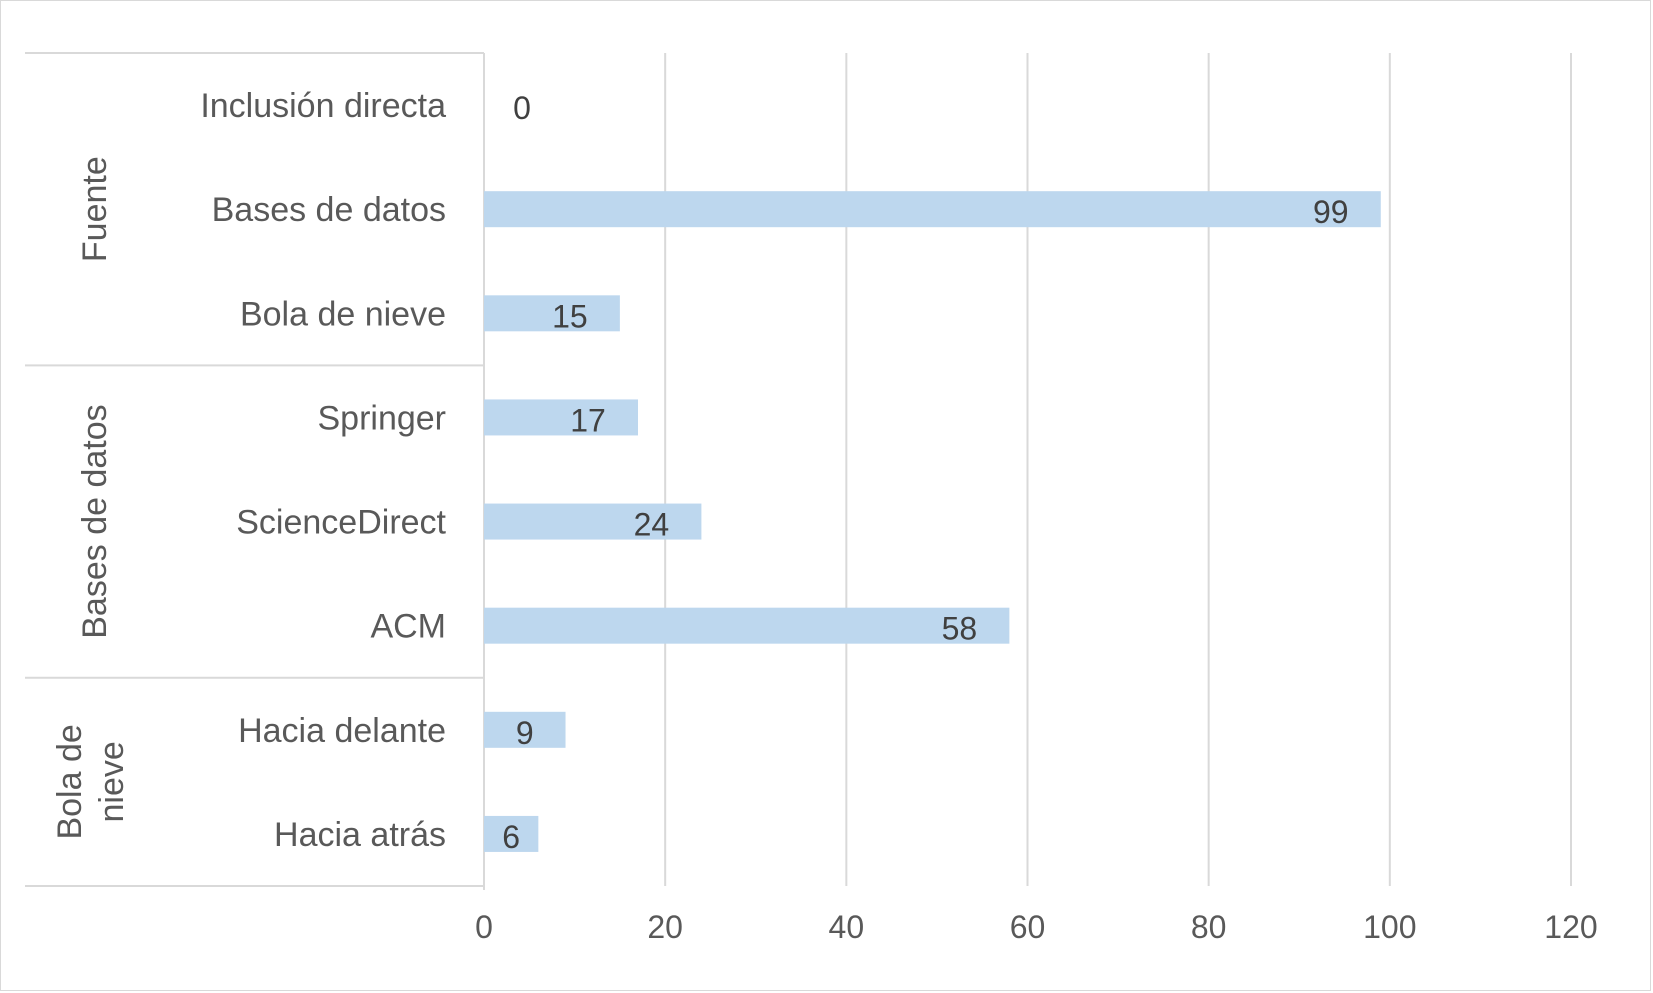 Image resolution: width=1653 pixels, height=993 pixels. I want to click on group-label-line: Bola de, so click(70, 781).